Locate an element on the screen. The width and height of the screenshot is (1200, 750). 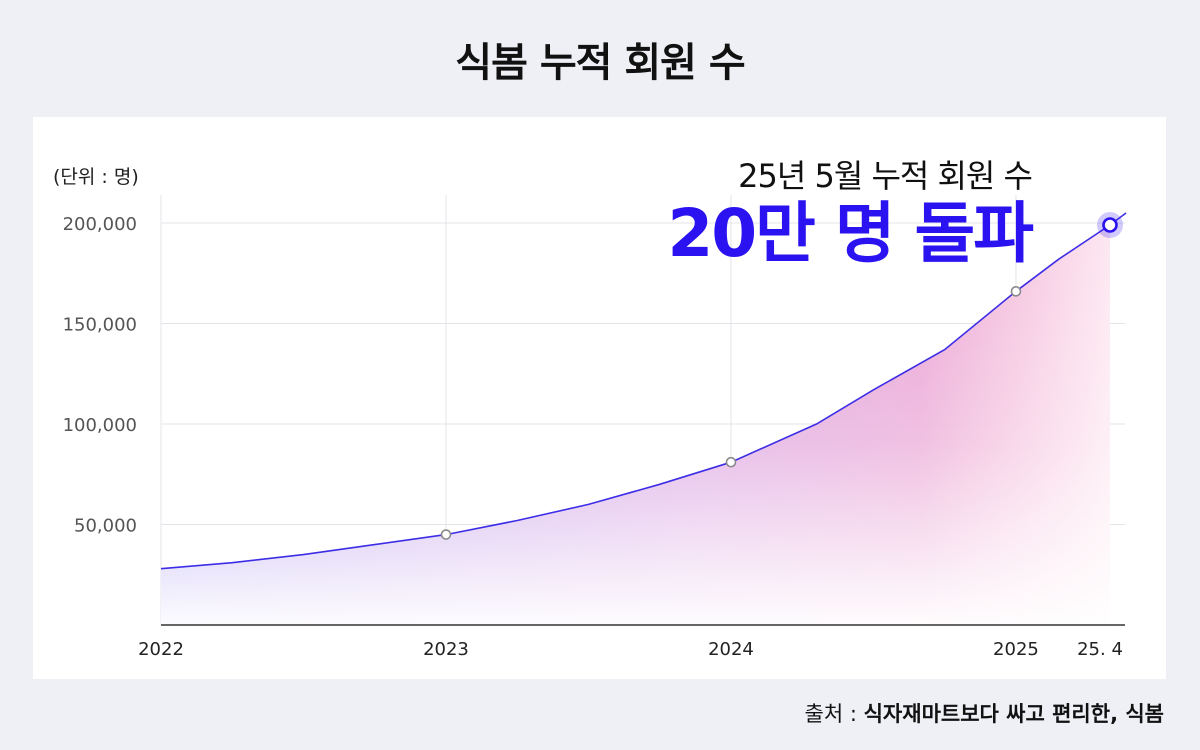
y-tick-label: 100,000 is located at coordinates (100, 425).